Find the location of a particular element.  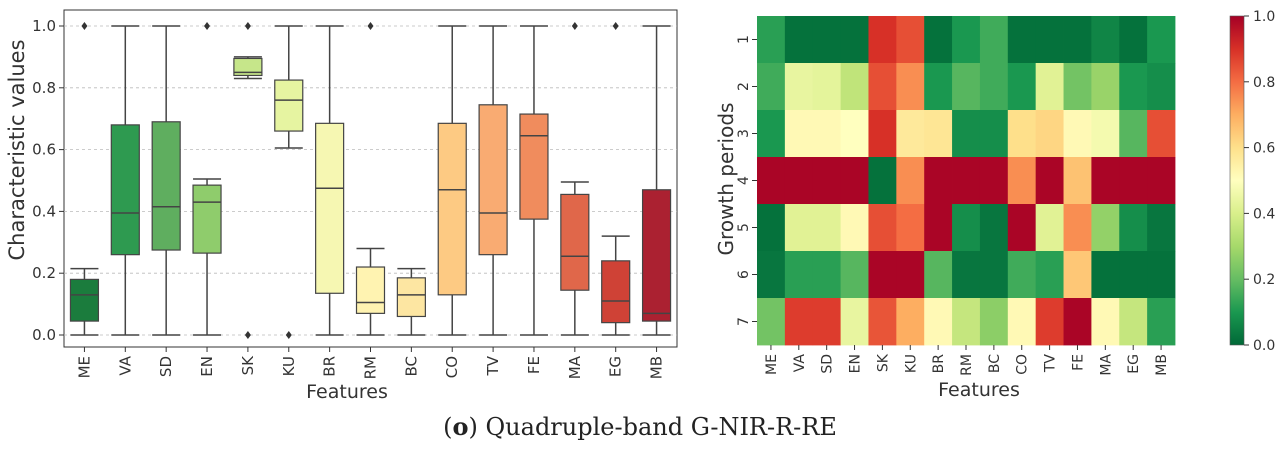

y-tick-label: 4 is located at coordinates (744, 180).